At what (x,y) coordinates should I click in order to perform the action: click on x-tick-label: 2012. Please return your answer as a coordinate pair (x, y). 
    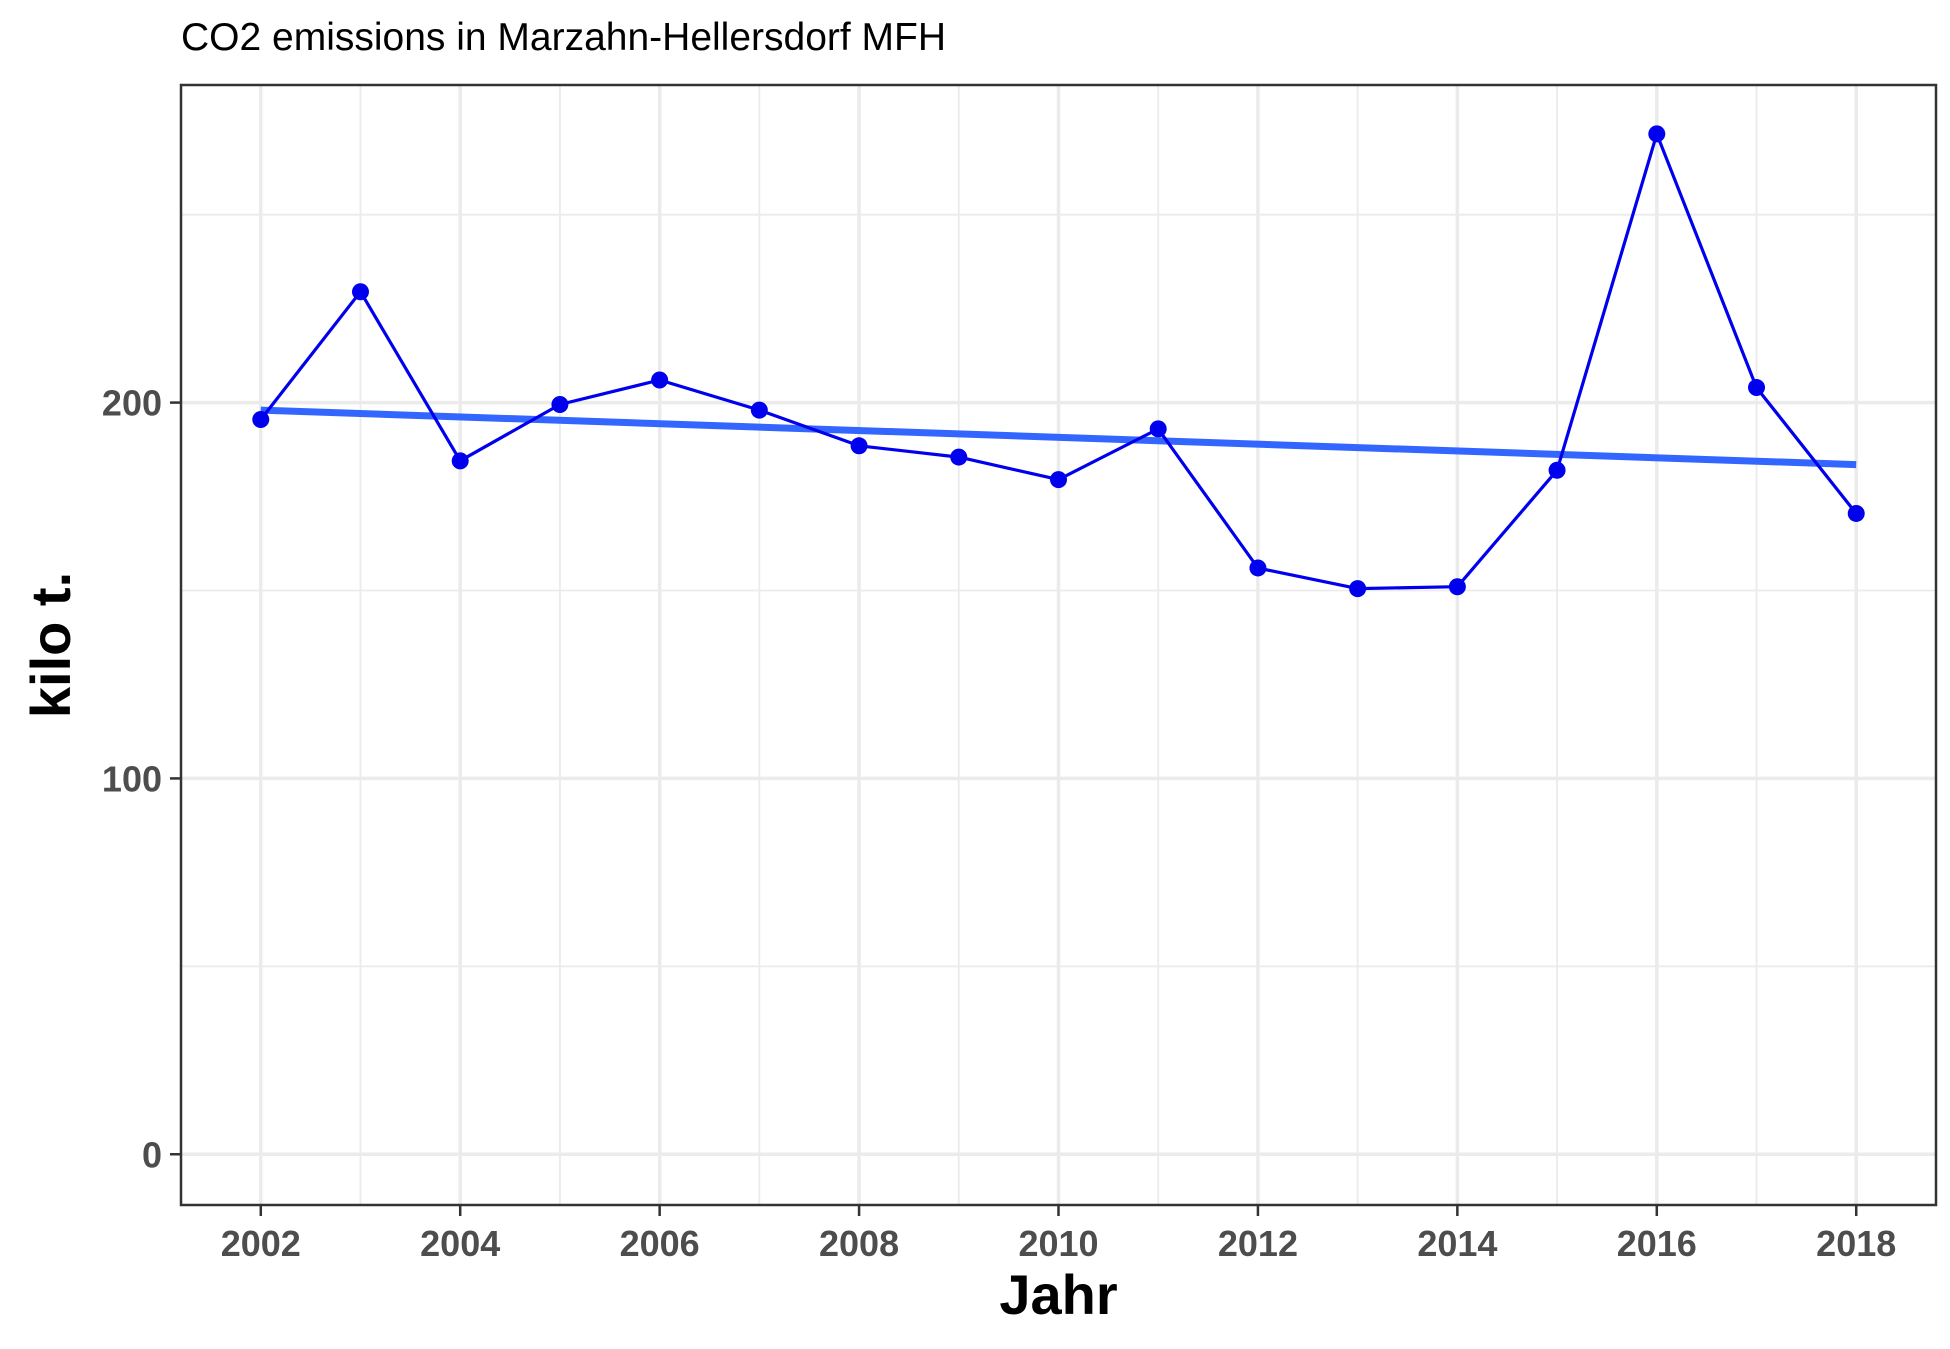
    Looking at the image, I should click on (1258, 1243).